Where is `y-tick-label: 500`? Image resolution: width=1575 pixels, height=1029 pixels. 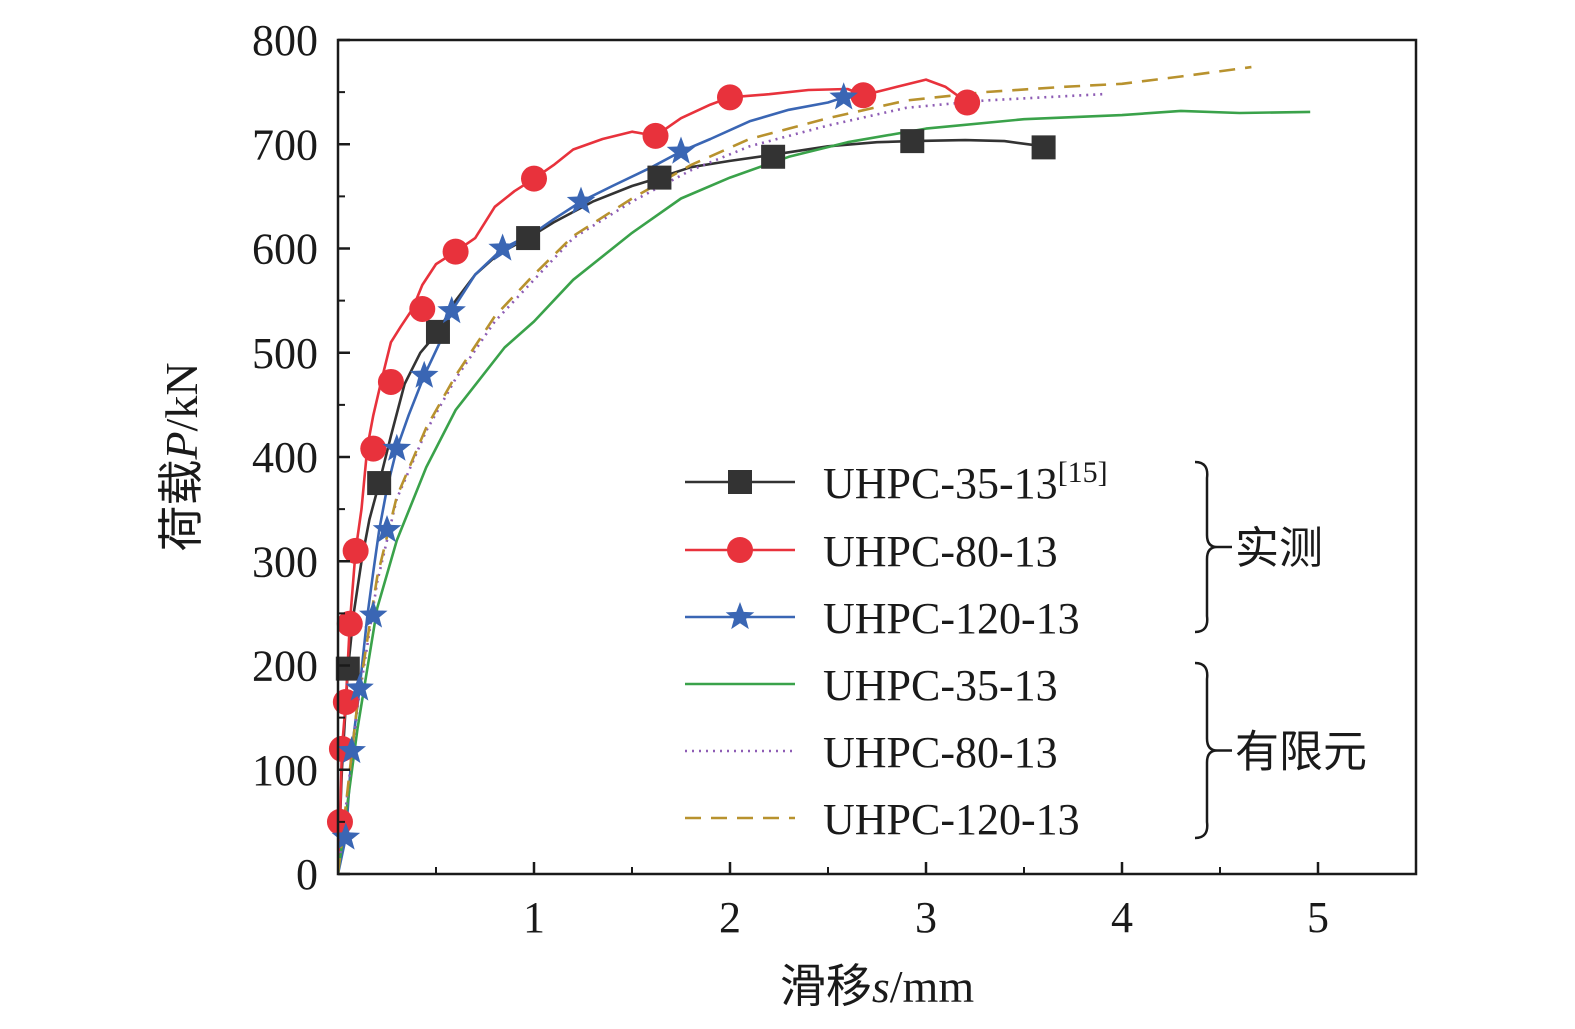 y-tick-label: 500 is located at coordinates (285, 353).